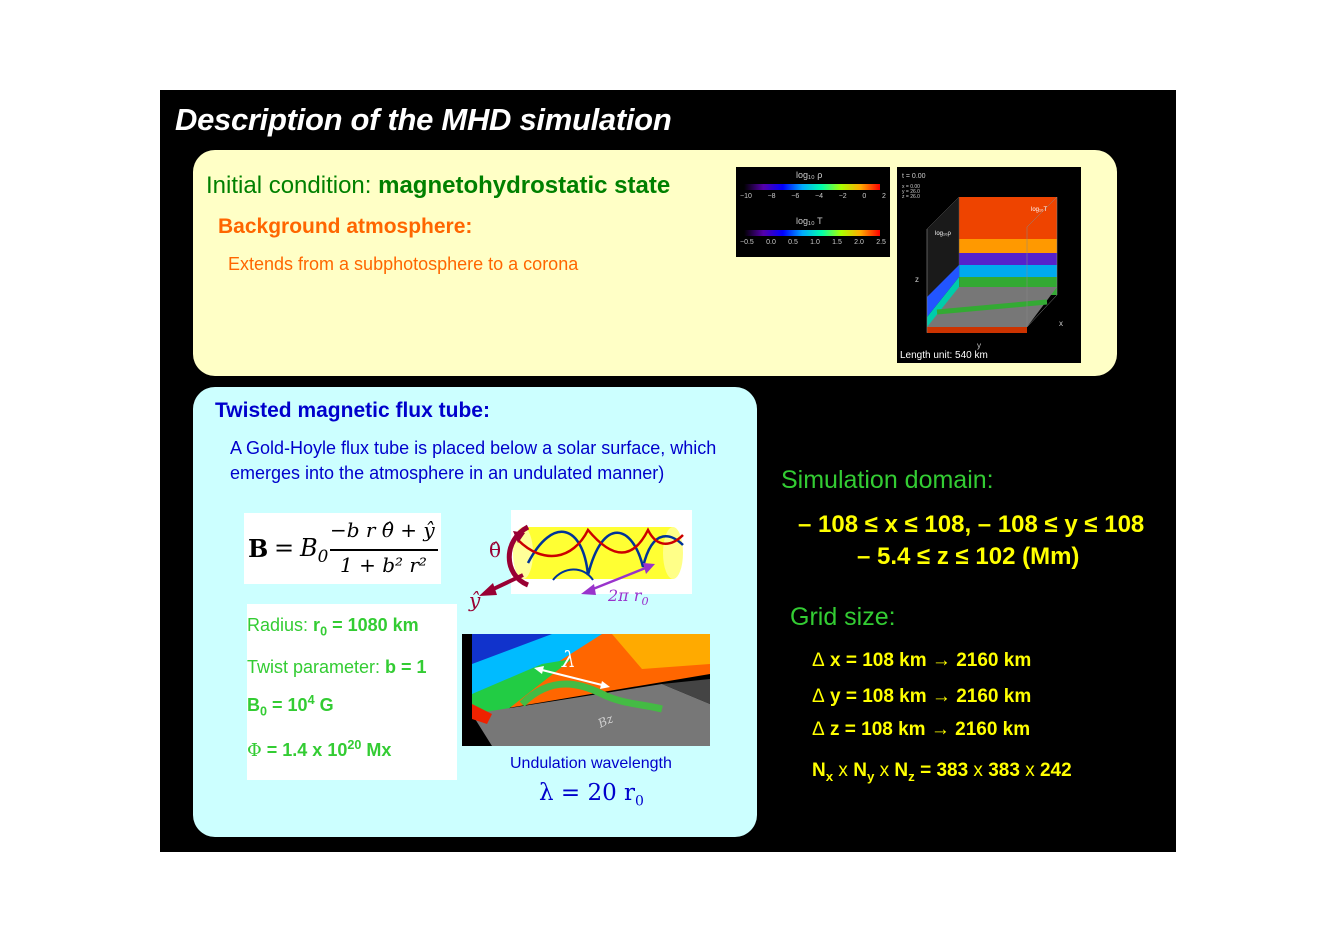  Describe the element at coordinates (747, 242) in the screenshot. I see `t-tick: −0.5` at that location.